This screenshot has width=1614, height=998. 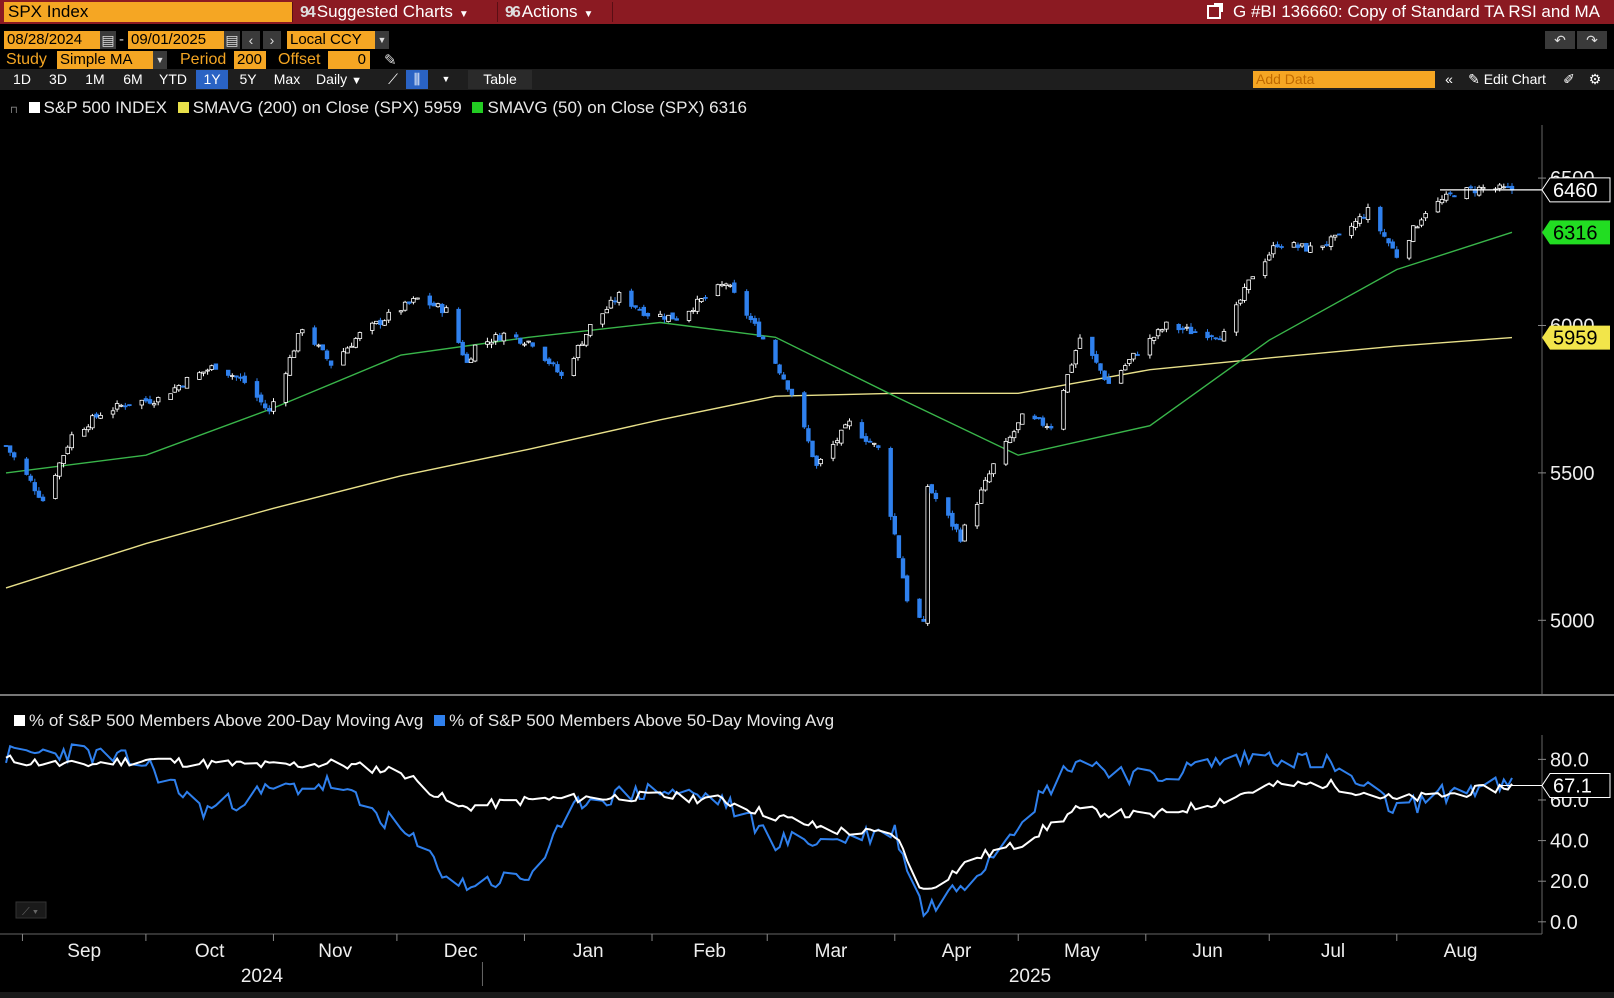 What do you see at coordinates (248, 79) in the screenshot?
I see `range-5y: 5Y` at bounding box center [248, 79].